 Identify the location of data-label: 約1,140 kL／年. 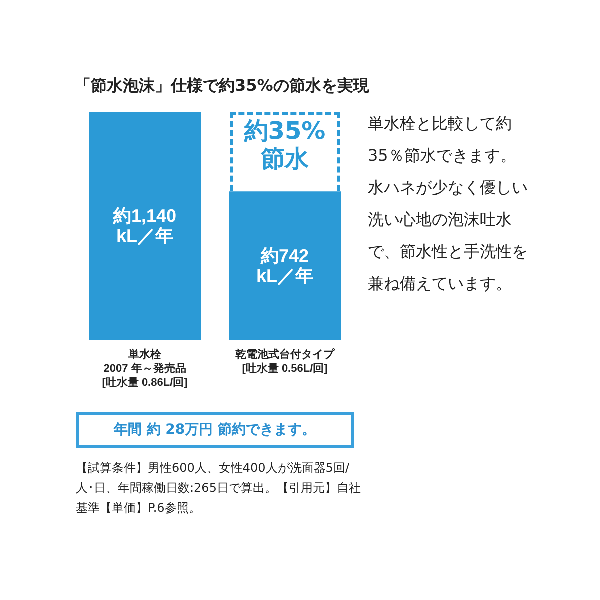
(144, 226).